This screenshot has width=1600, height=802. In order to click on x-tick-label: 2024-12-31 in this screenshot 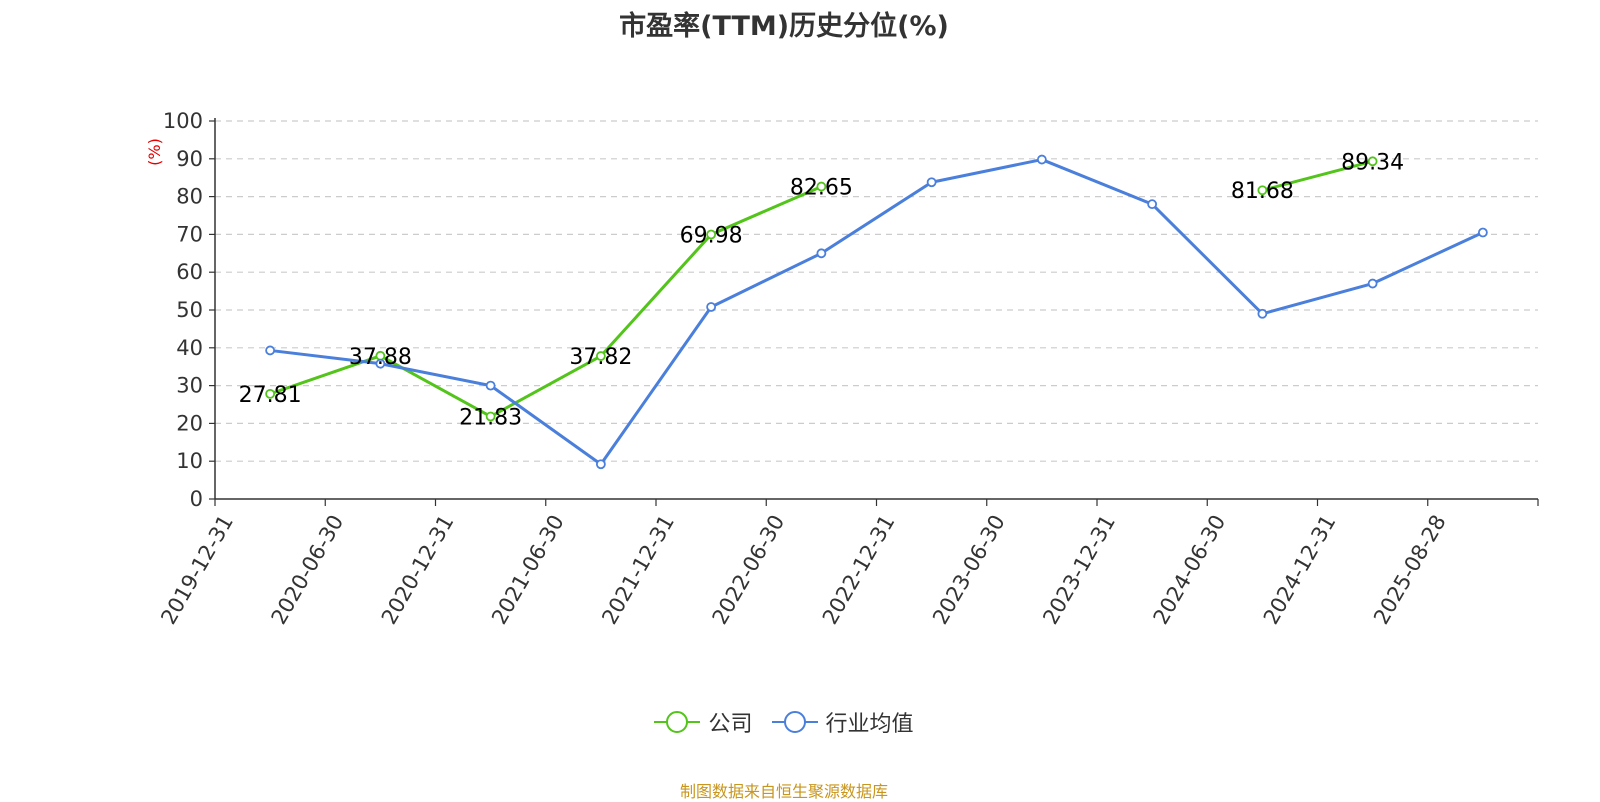, I will do `click(1300, 570)`.